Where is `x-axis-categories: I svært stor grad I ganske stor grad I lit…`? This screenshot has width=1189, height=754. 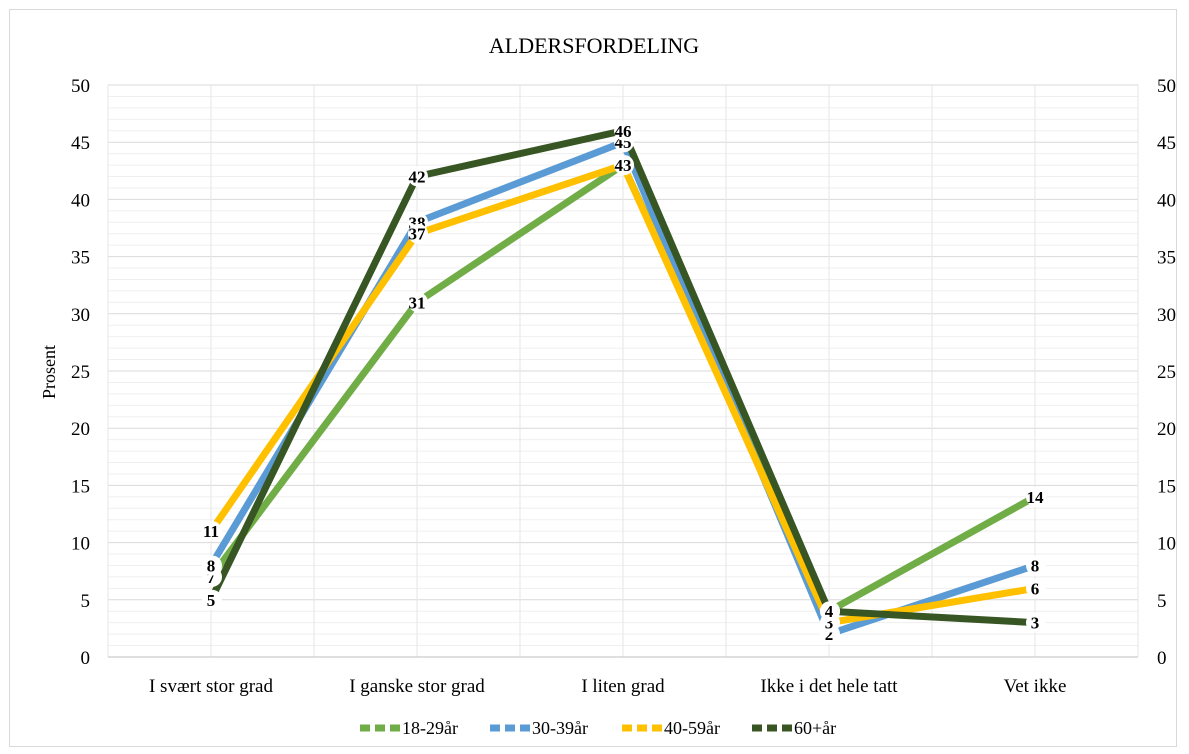 x-axis-categories: I svært stor grad I ganske stor grad I lit… is located at coordinates (607, 686).